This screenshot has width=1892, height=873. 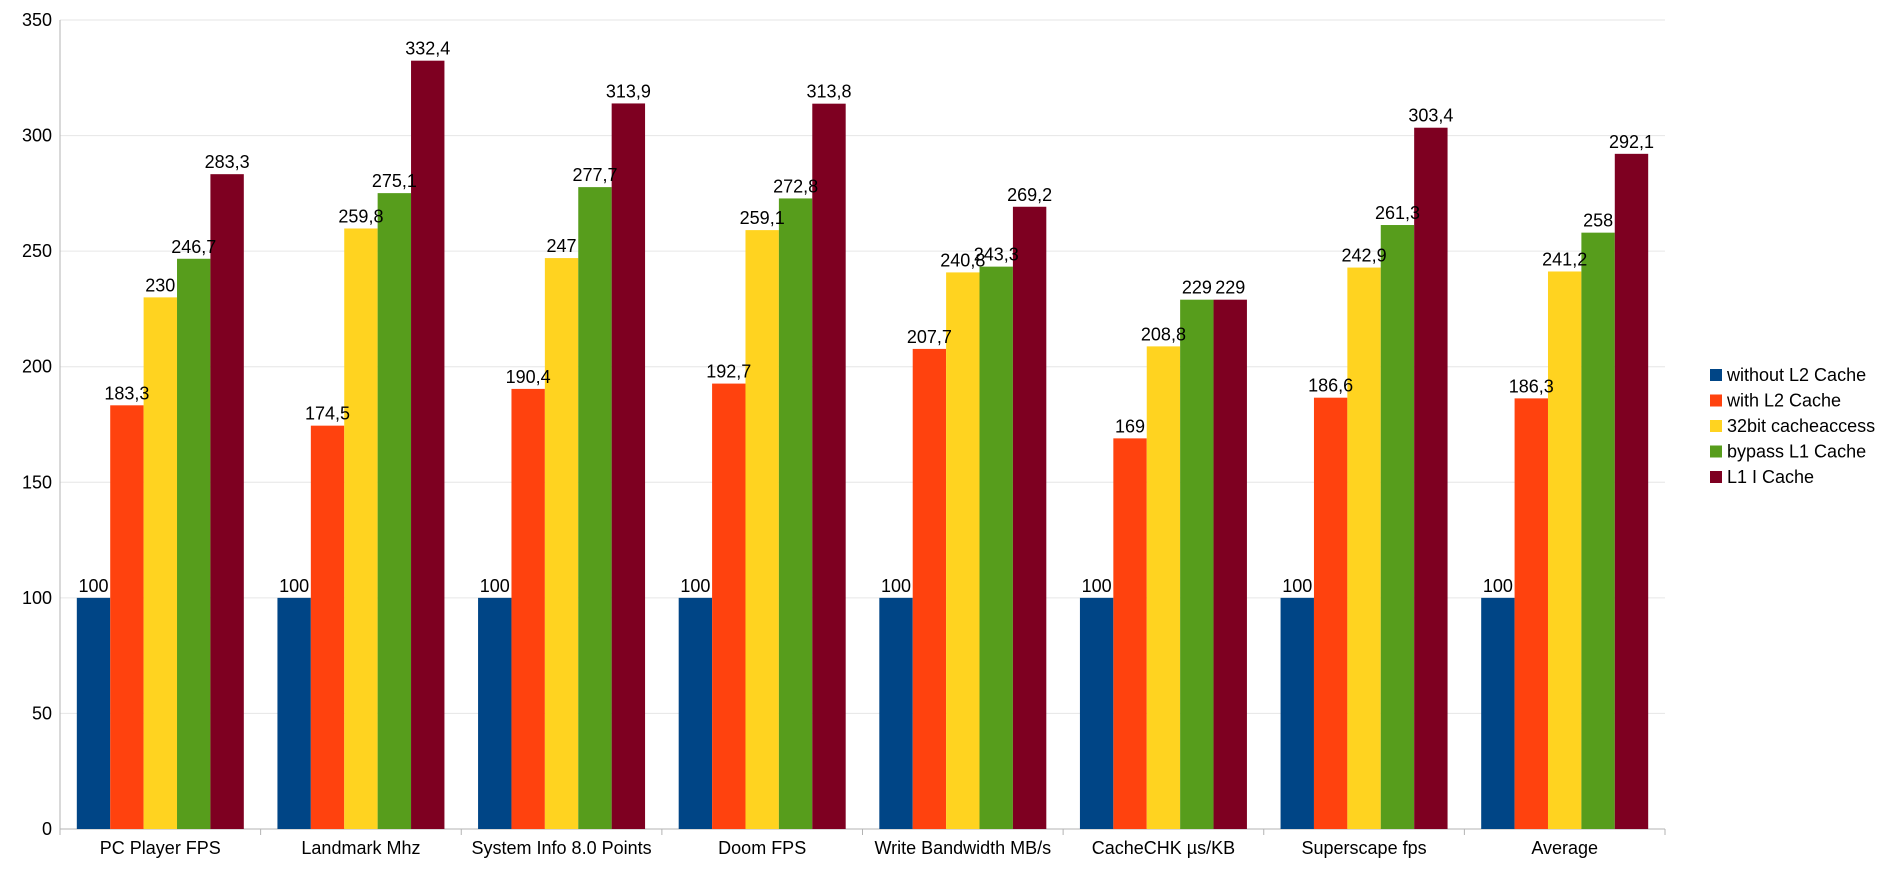 What do you see at coordinates (1531, 386) in the screenshot?
I see `data-label: 186,3` at bounding box center [1531, 386].